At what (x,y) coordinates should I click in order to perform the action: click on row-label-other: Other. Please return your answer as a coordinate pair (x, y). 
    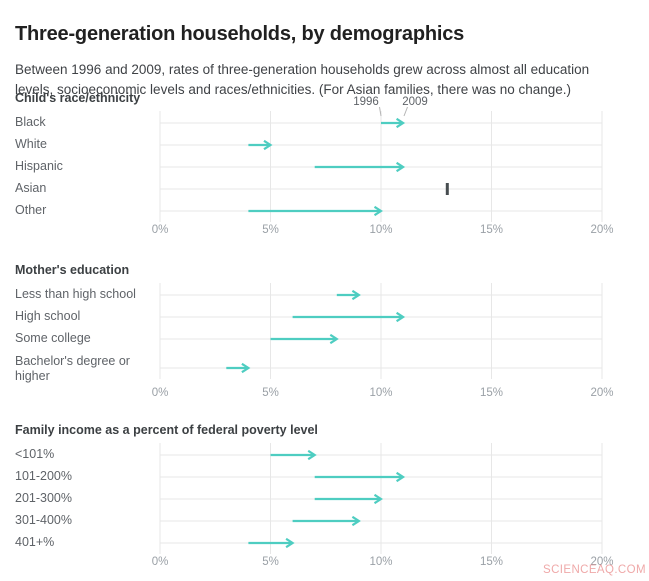
    Looking at the image, I should click on (31, 210).